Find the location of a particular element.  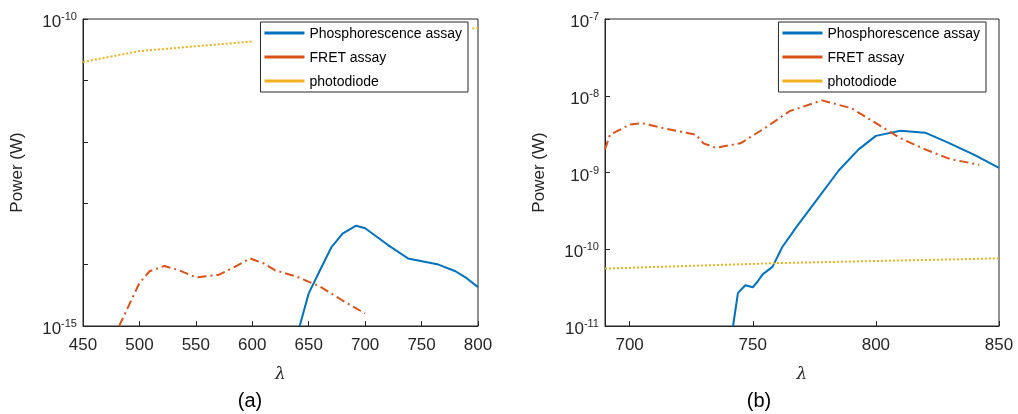

x-tick-label: 650 is located at coordinates (308, 344).